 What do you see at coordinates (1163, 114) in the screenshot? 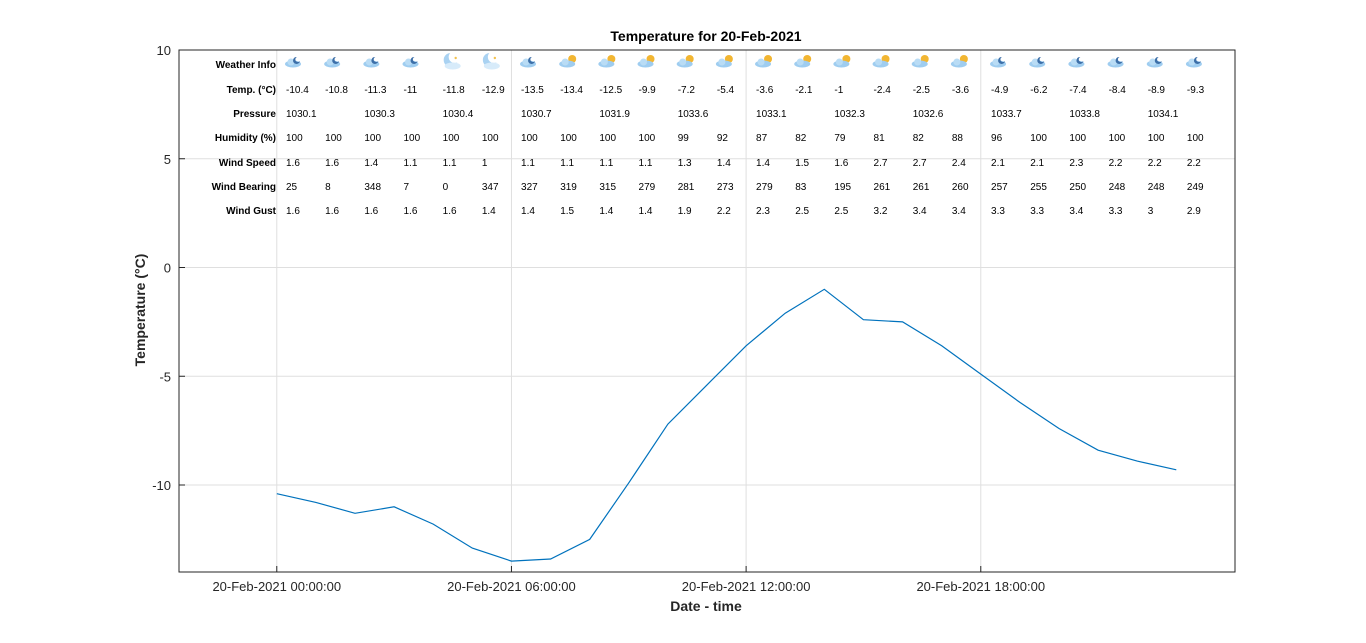
I see `table-cell: 1034.1` at bounding box center [1163, 114].